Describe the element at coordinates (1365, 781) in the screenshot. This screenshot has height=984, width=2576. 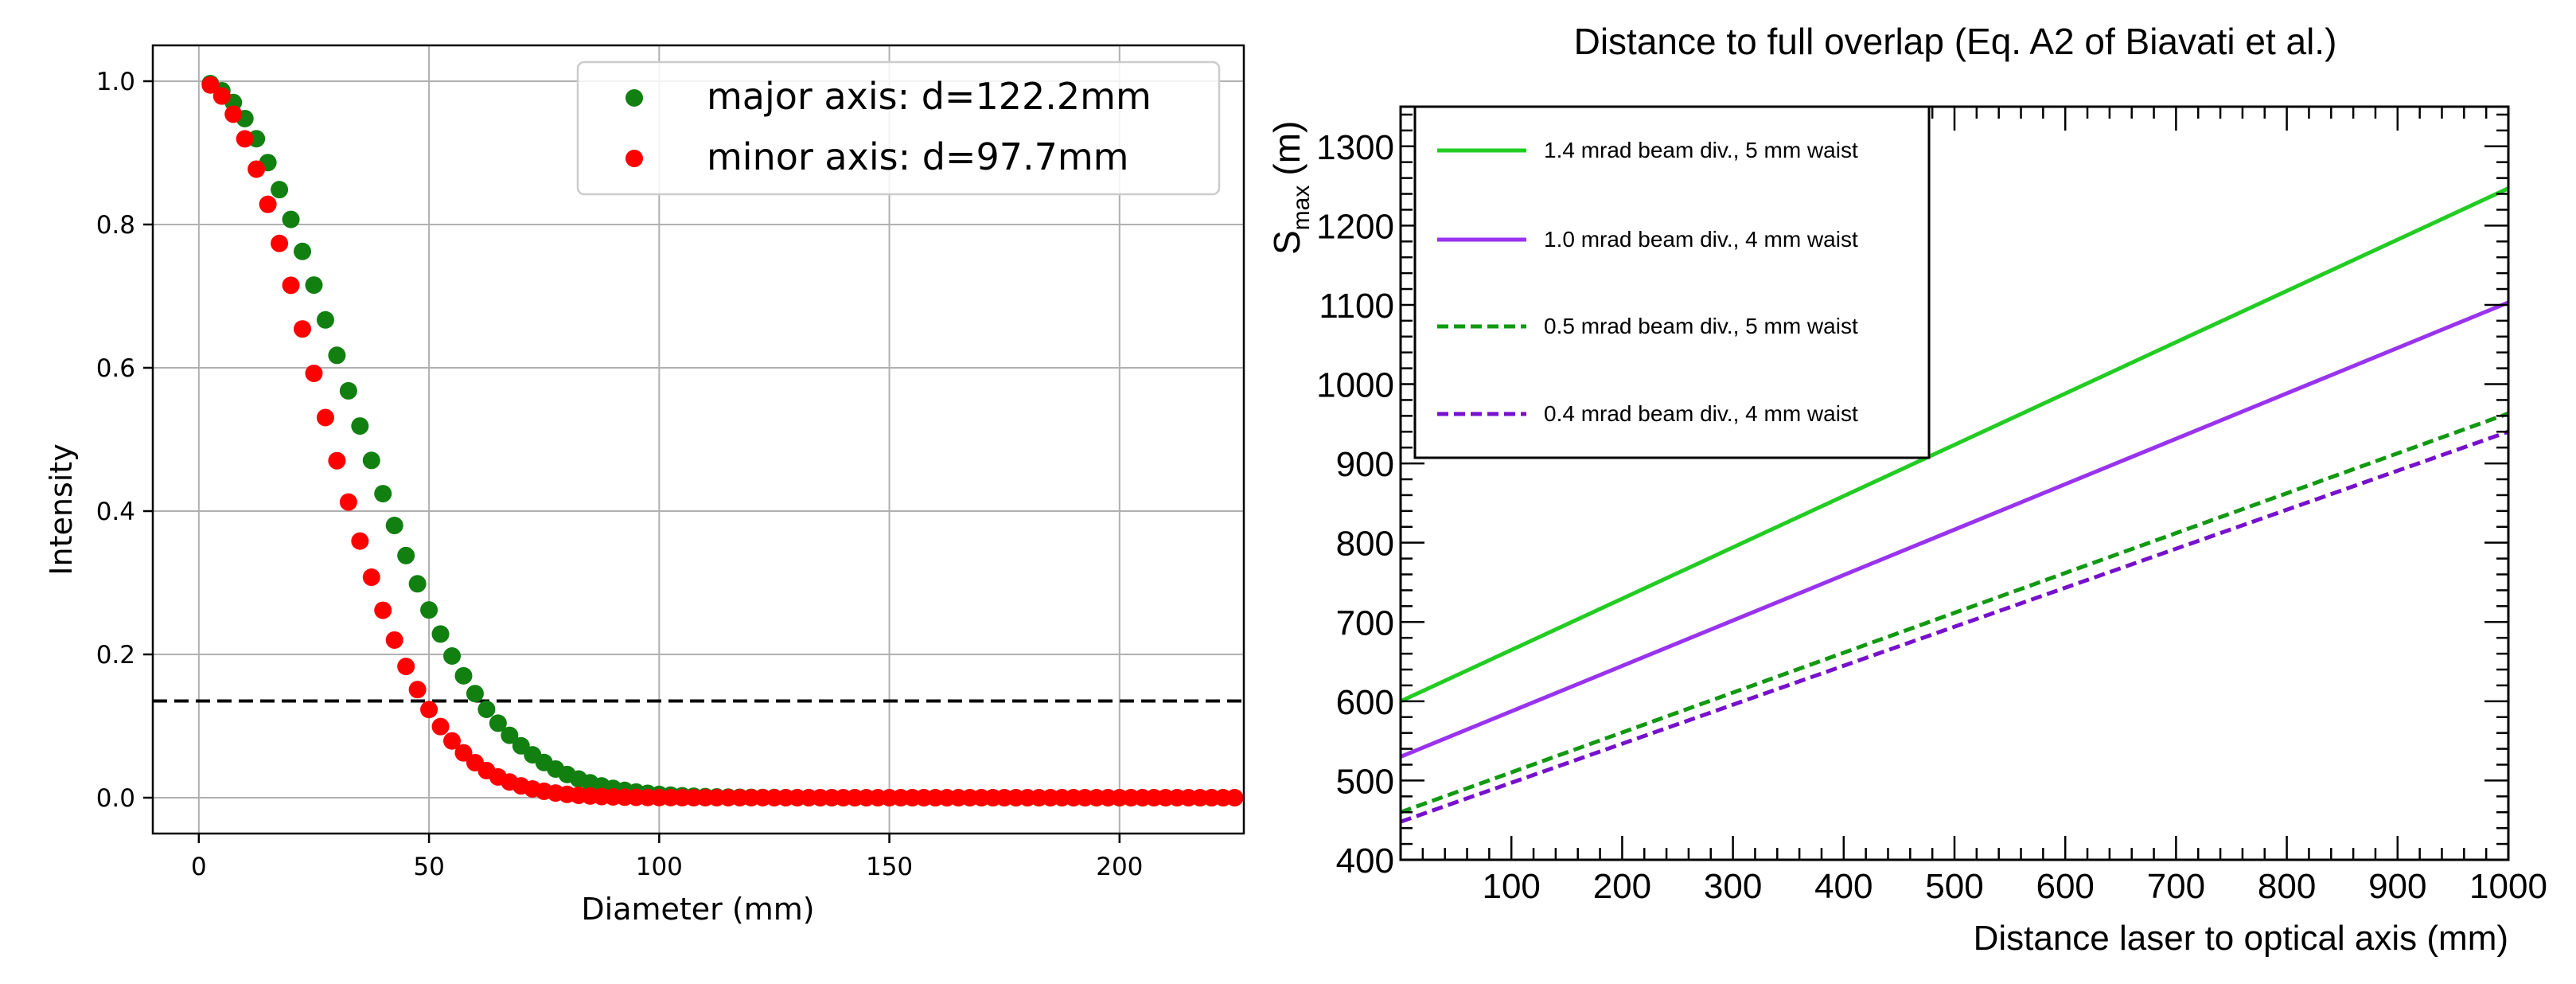
I see `right-y-tick-label: 500` at that location.